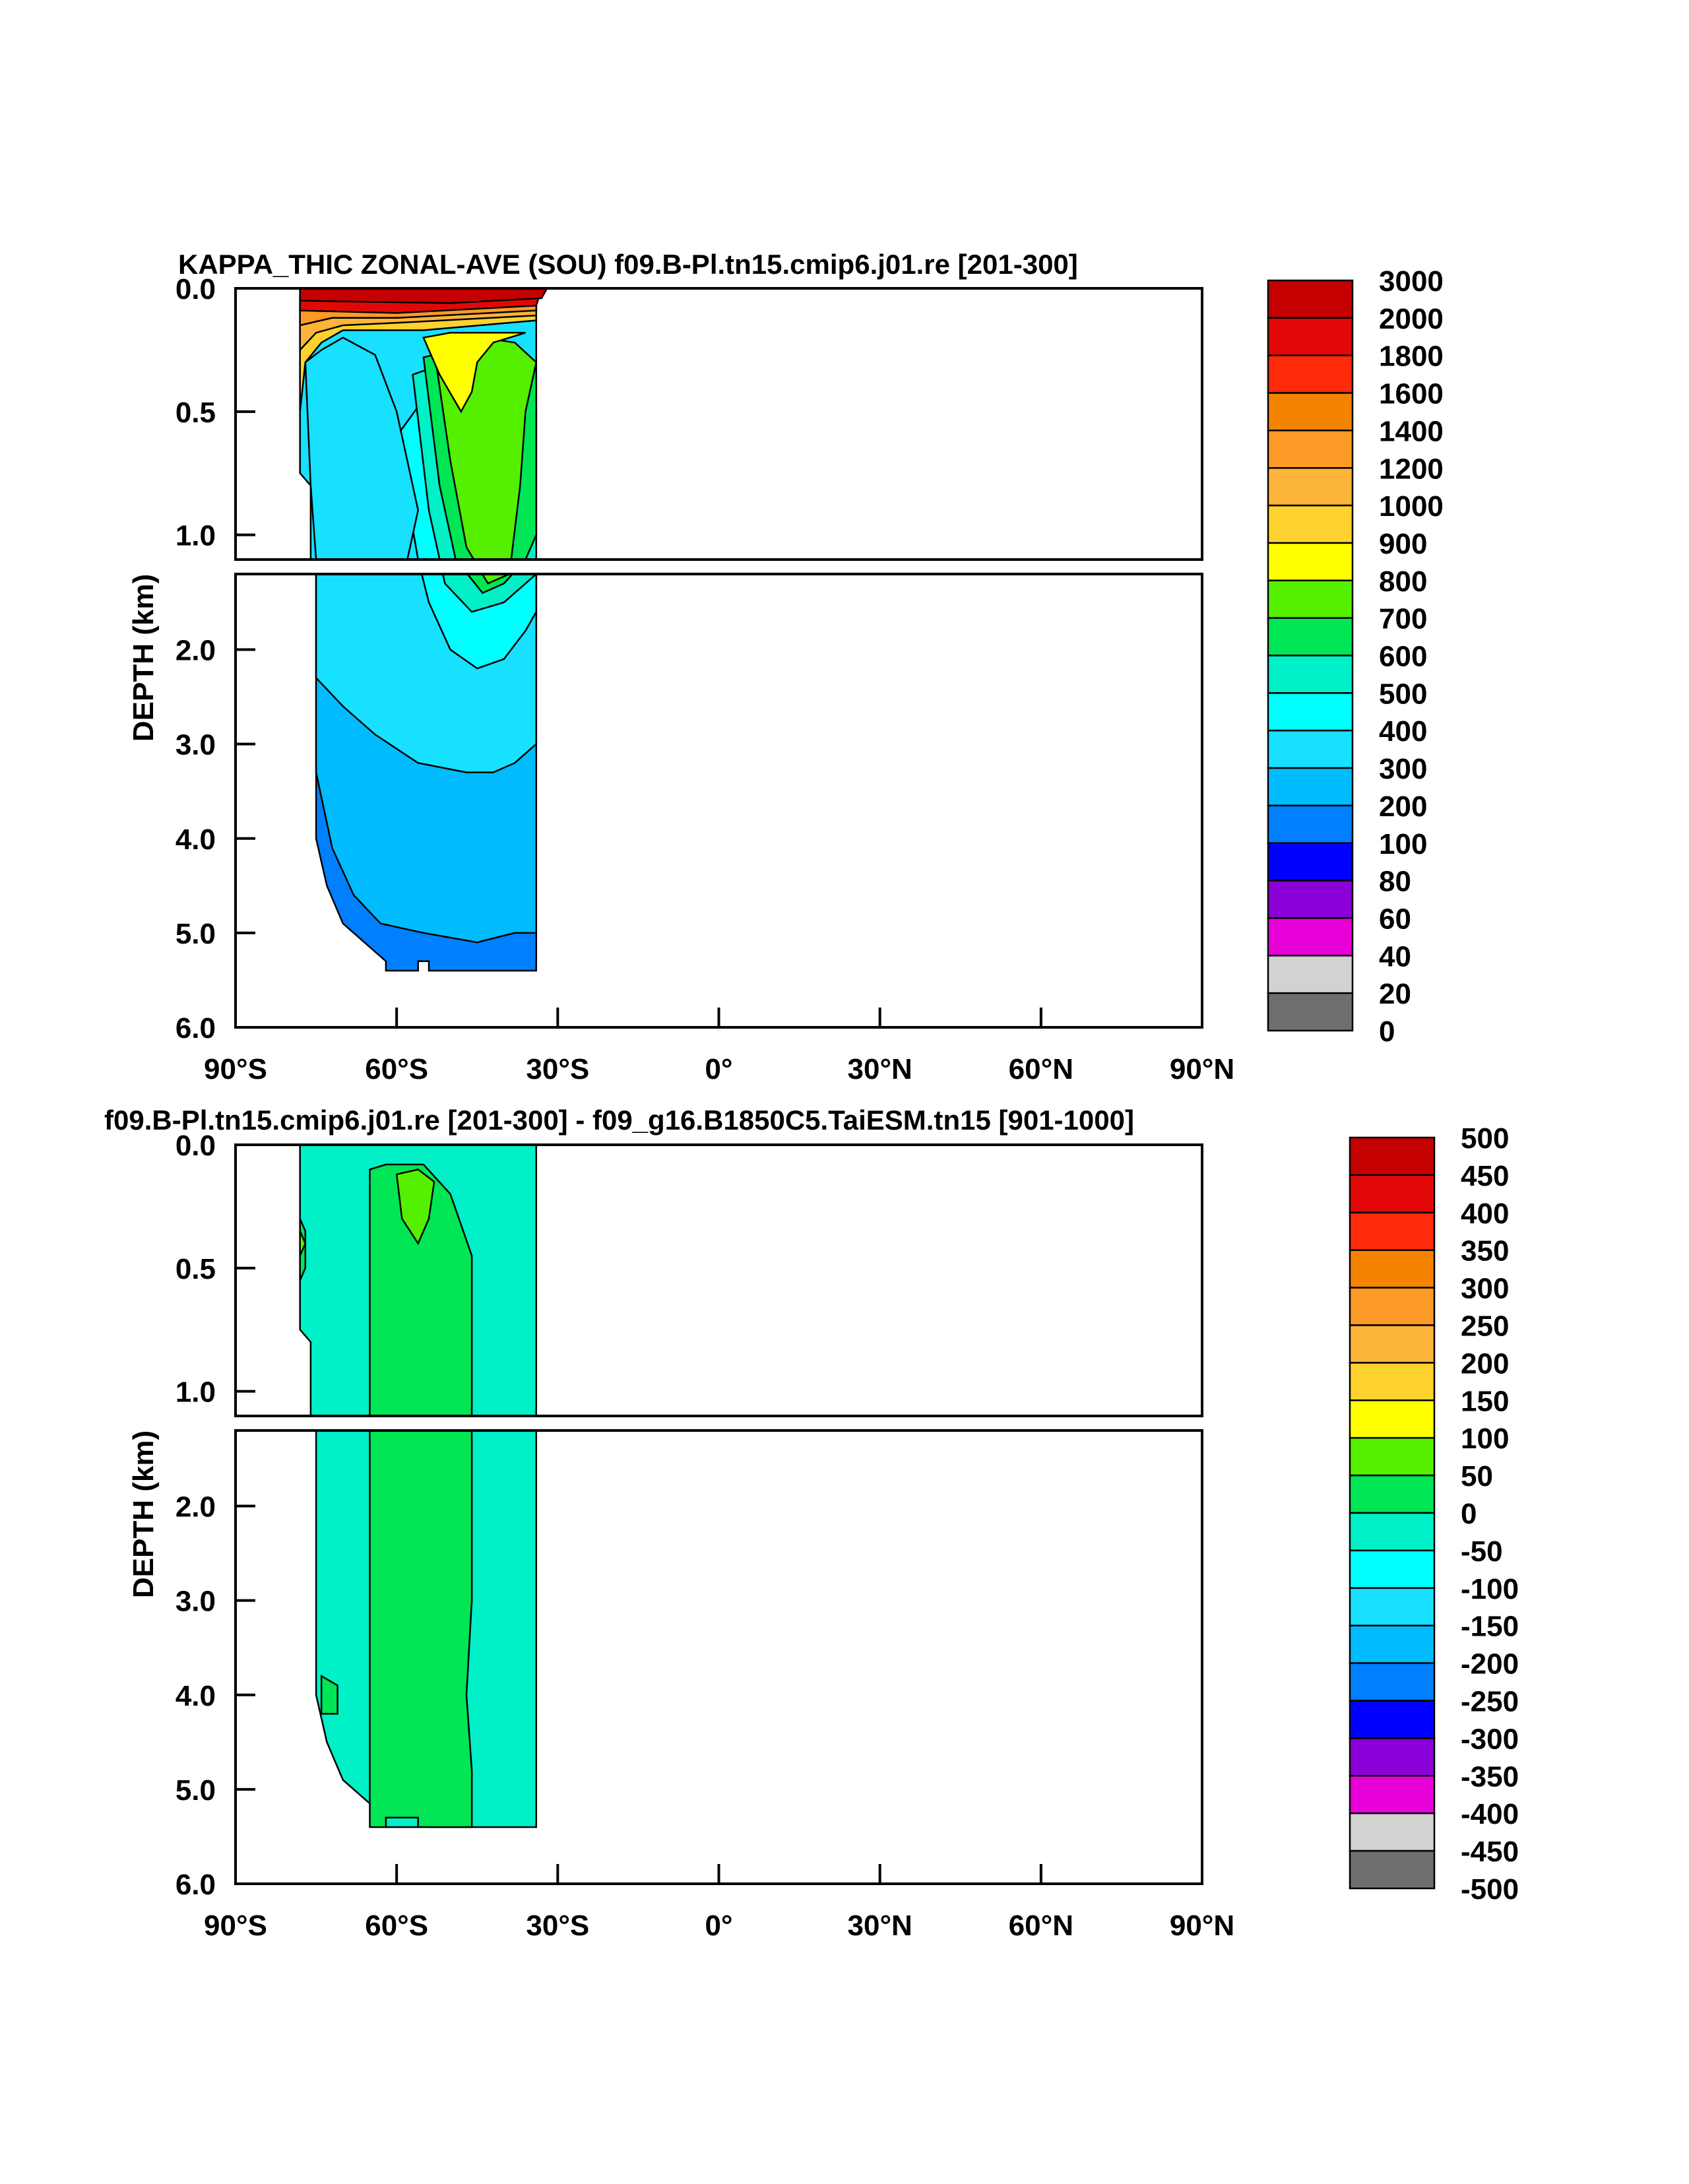 This screenshot has width=1689, height=2184. Describe the element at coordinates (1490, 1814) in the screenshot. I see `colorbar-label: -400` at that location.